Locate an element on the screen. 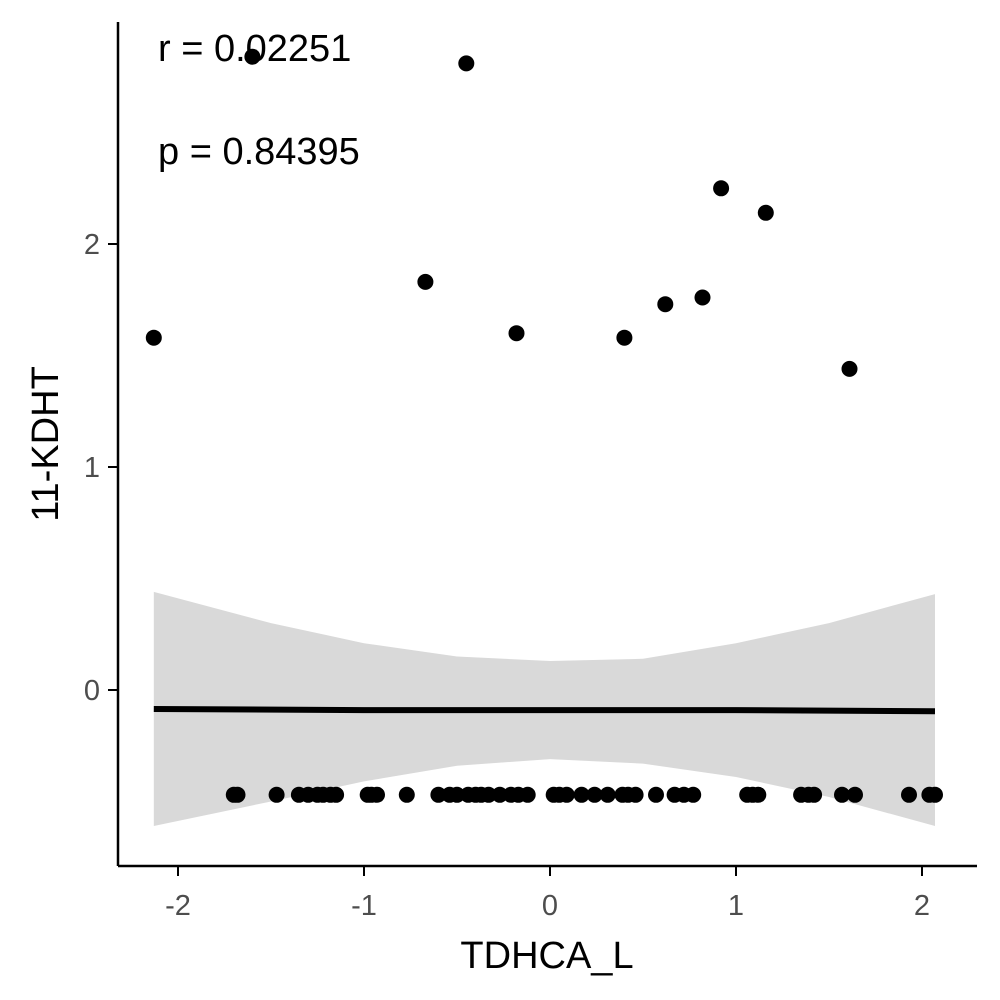 The width and height of the screenshot is (1000, 1000). y-tick-label: 1 is located at coordinates (92, 468).